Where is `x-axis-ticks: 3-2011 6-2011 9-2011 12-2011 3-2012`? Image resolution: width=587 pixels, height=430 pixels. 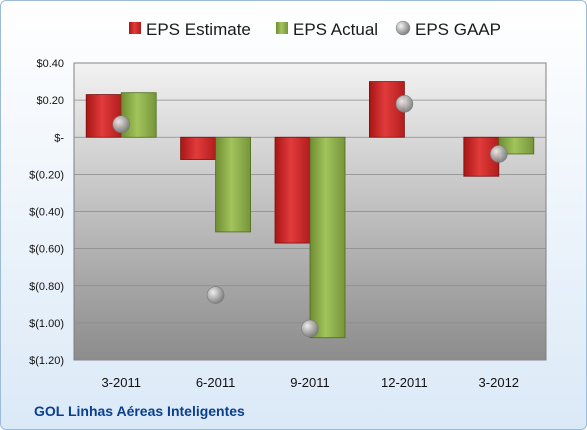
x-axis-ticks: 3-2011 6-2011 9-2011 12-2011 3-2012 is located at coordinates (310, 382).